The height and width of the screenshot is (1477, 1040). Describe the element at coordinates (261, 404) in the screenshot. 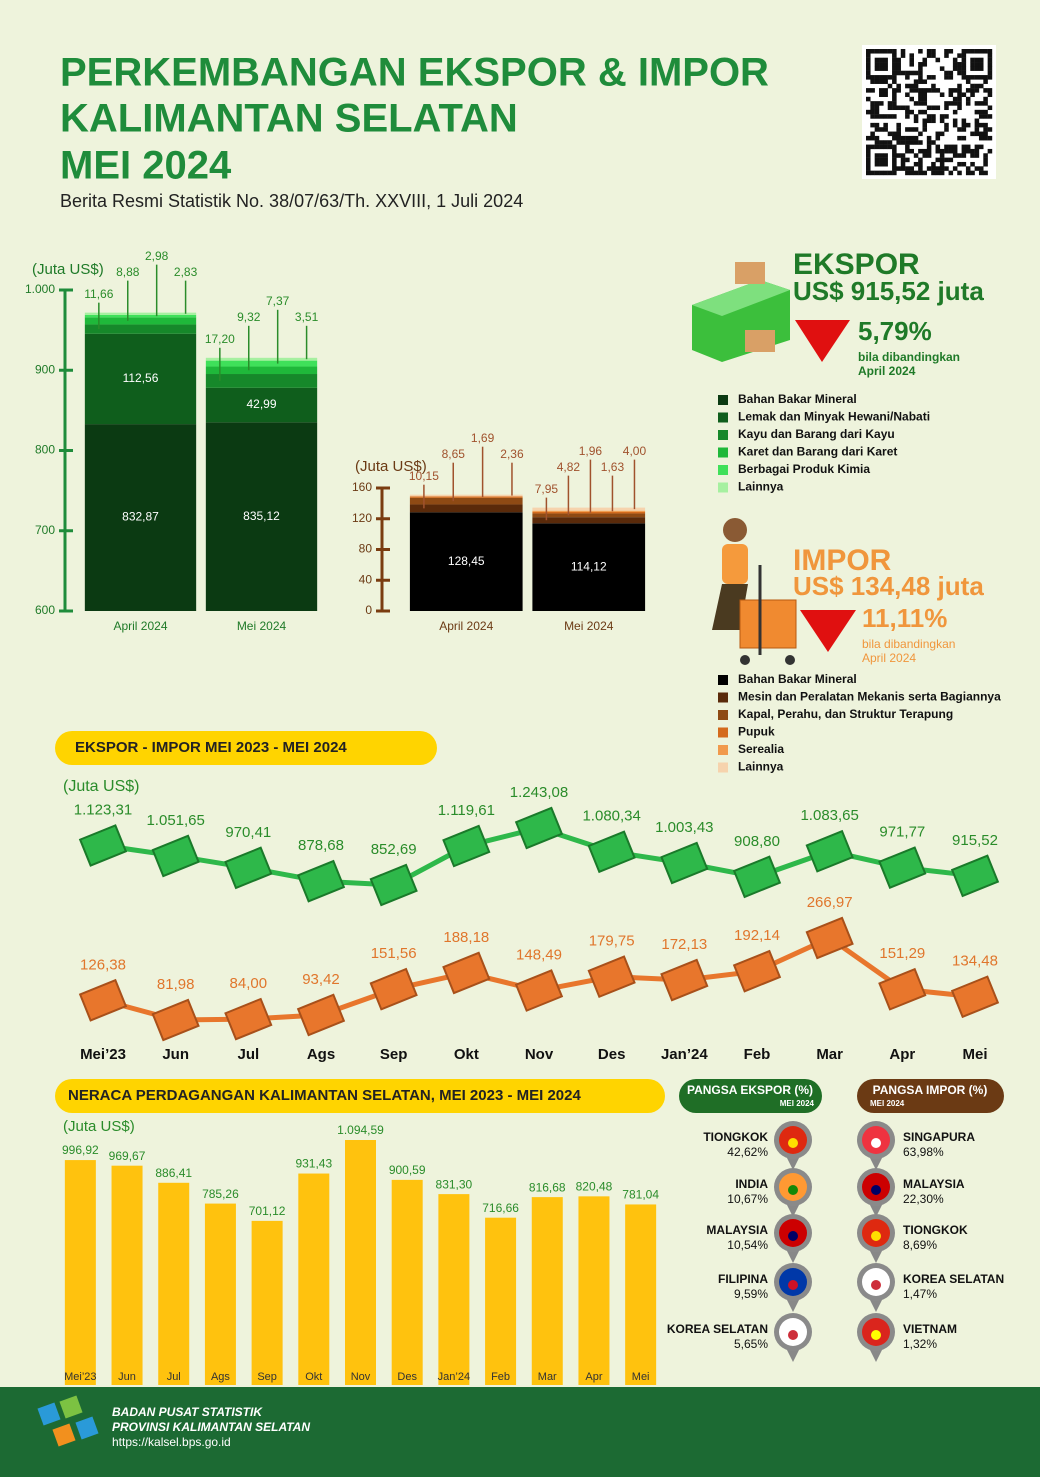

I see `value-label: 42,99` at that location.